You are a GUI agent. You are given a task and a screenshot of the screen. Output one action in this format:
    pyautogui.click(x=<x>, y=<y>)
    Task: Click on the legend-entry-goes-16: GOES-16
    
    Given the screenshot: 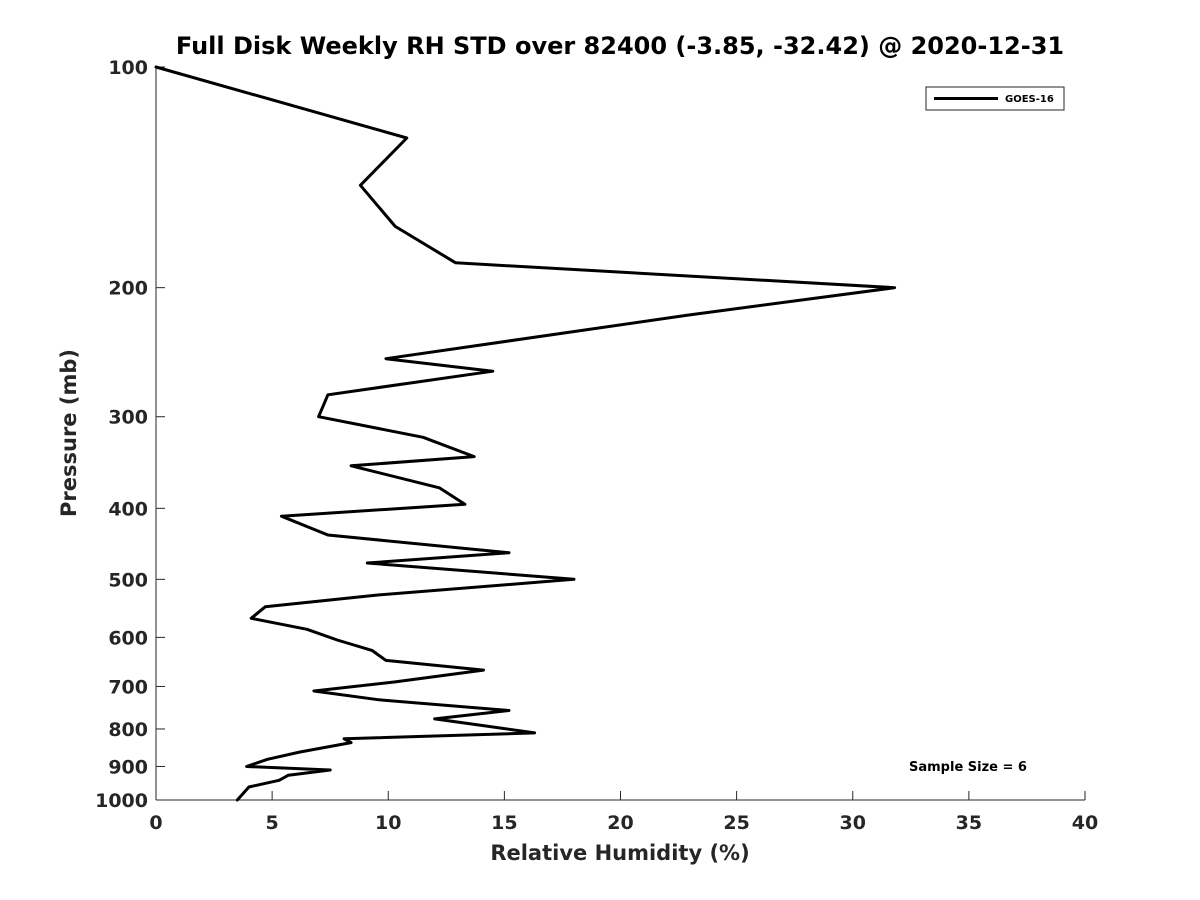 What is the action you would take?
    pyautogui.click(x=1029, y=99)
    